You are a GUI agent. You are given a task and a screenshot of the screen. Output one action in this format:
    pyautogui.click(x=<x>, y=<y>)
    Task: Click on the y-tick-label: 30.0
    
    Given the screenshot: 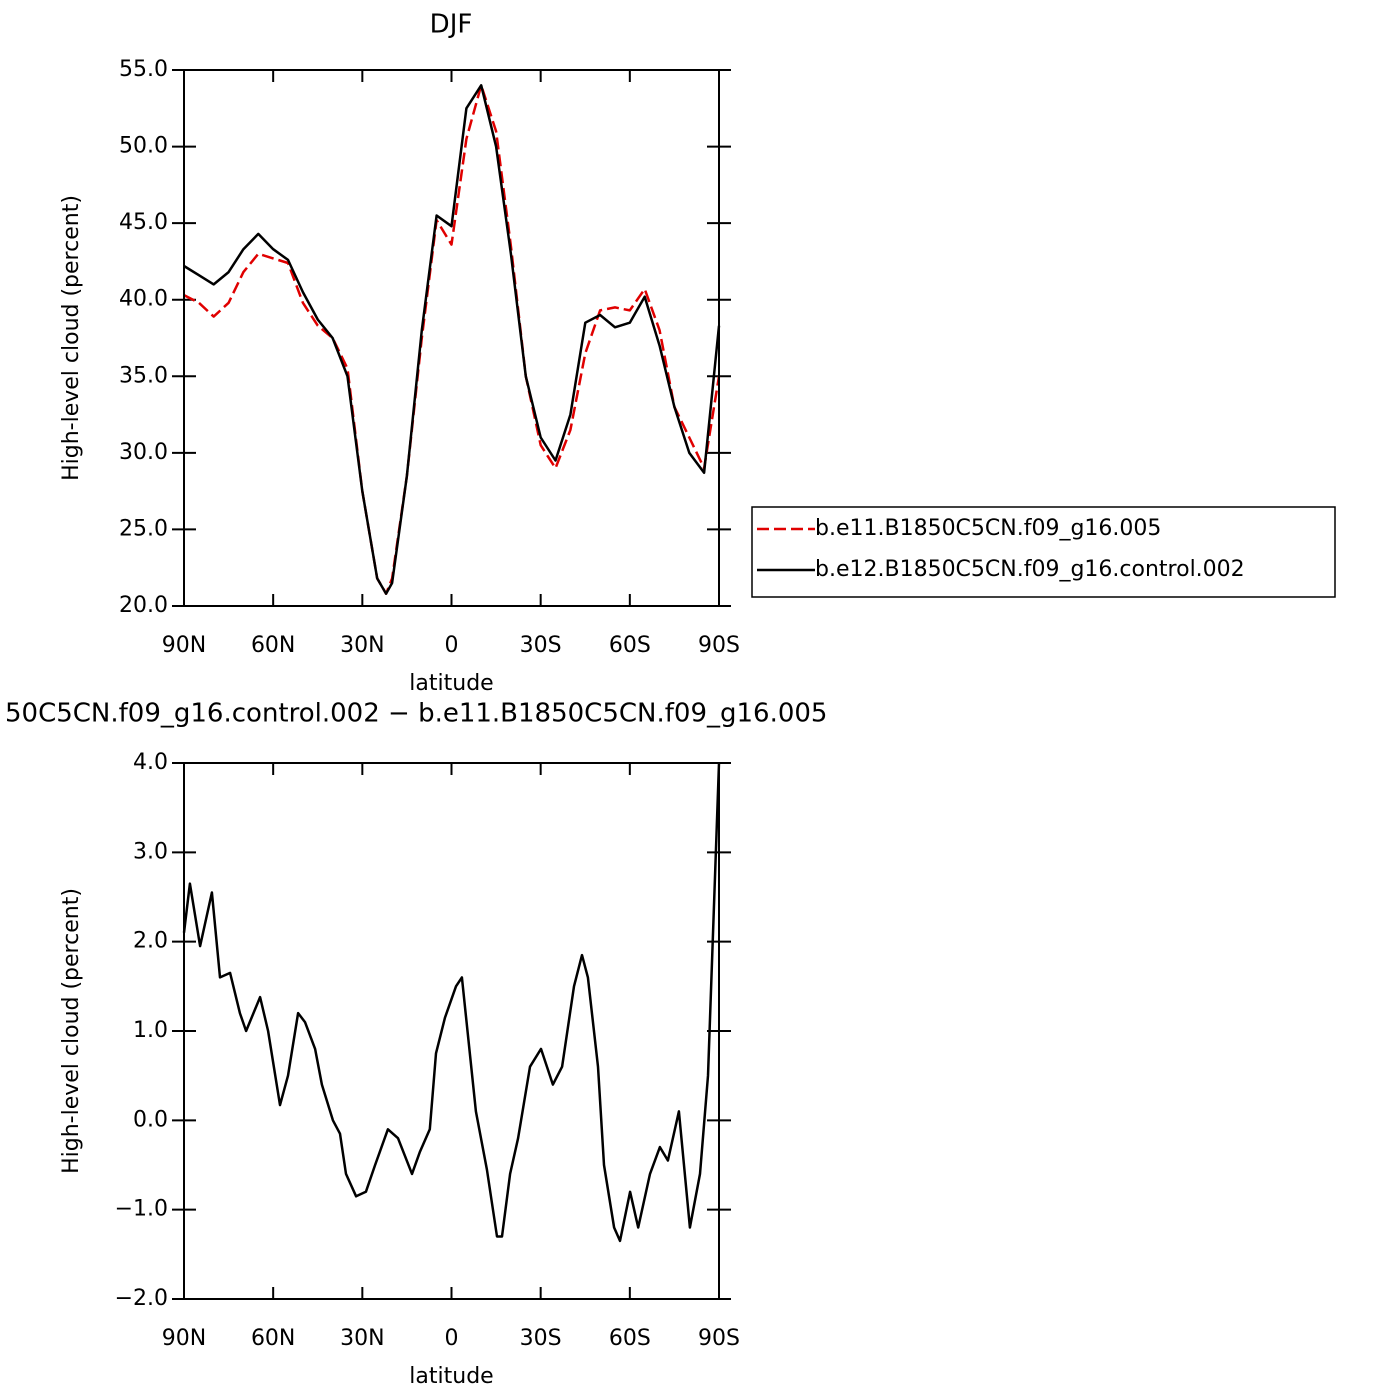 What is the action you would take?
    pyautogui.click(x=143, y=452)
    